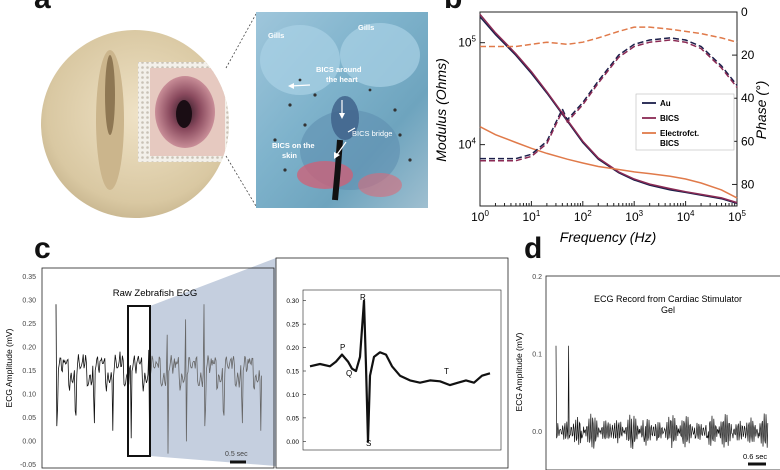  I want to click on zoom-box, so click(139, 381).